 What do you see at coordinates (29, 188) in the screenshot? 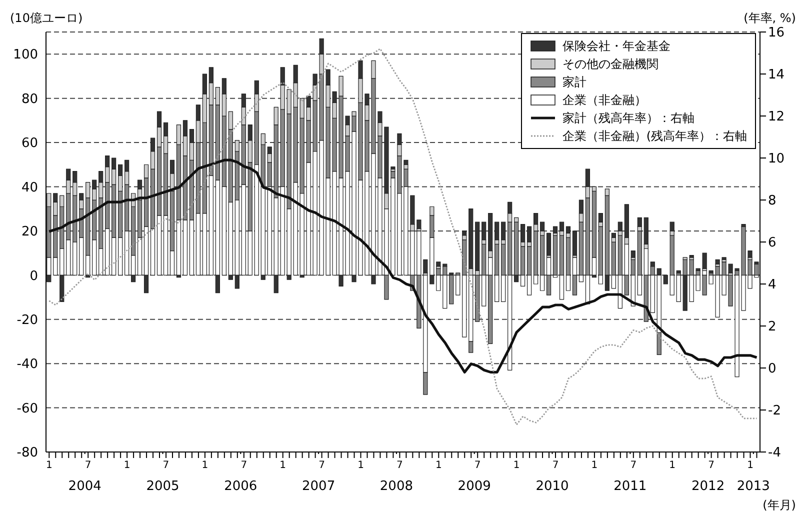
I see `y-tick-label: 40` at bounding box center [29, 188].